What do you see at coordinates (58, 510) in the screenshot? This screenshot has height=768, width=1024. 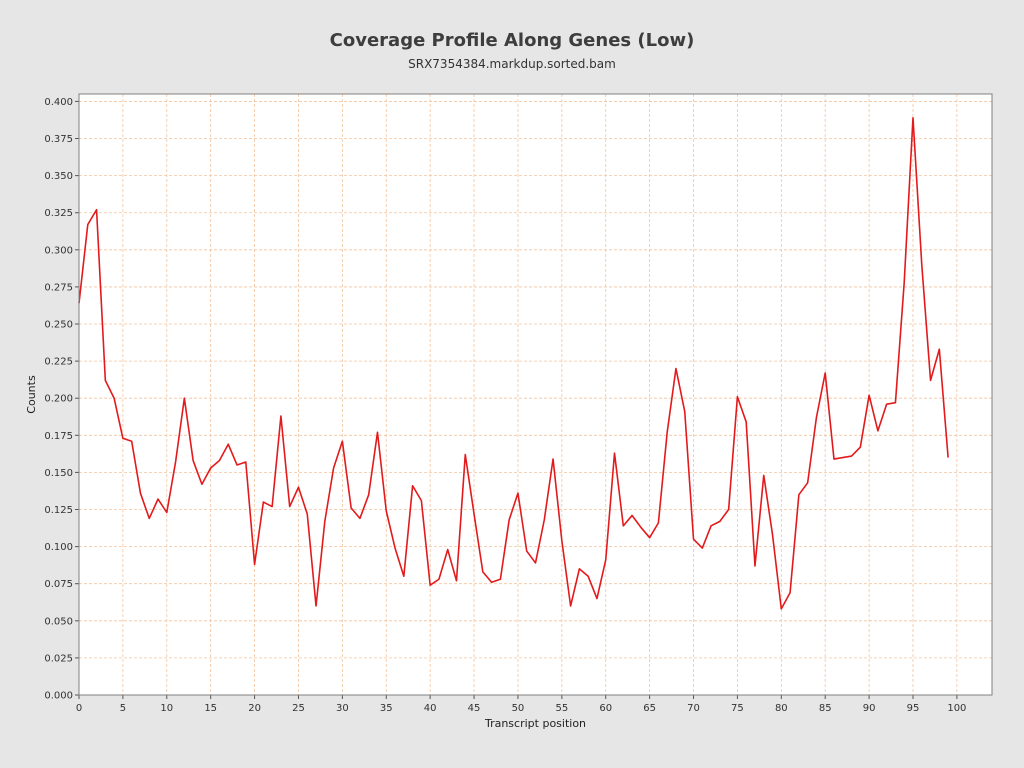 I see `y-tick-label: 0.125` at bounding box center [58, 510].